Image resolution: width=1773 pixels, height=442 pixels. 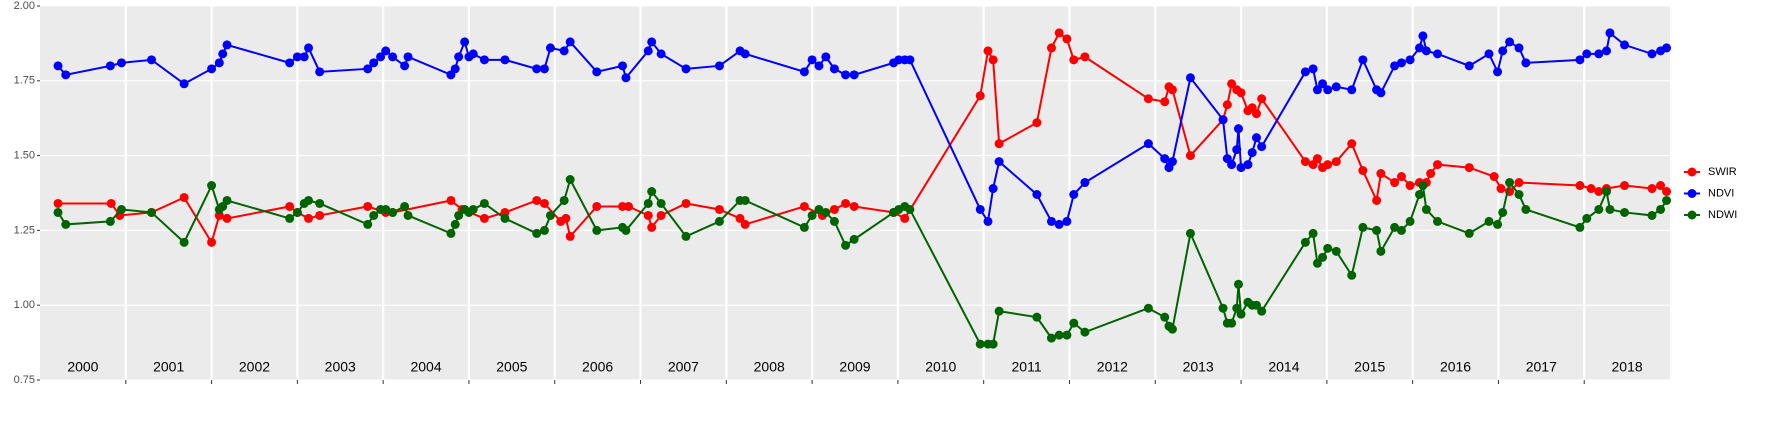 I want to click on year-label: 2011, so click(x=1027, y=367).